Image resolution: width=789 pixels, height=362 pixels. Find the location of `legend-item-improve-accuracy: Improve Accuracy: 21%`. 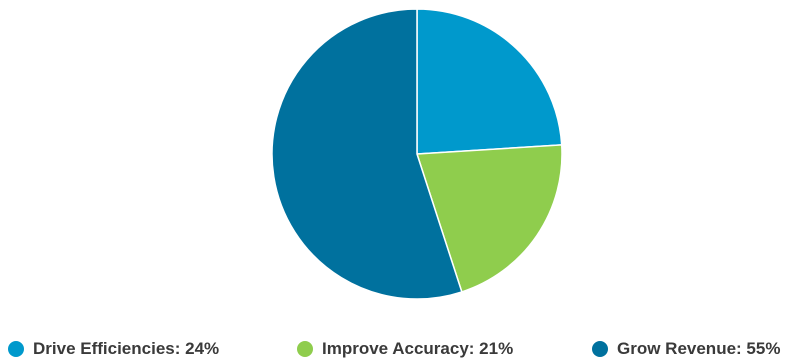

legend-item-improve-accuracy: Improve Accuracy: 21% is located at coordinates (405, 349).